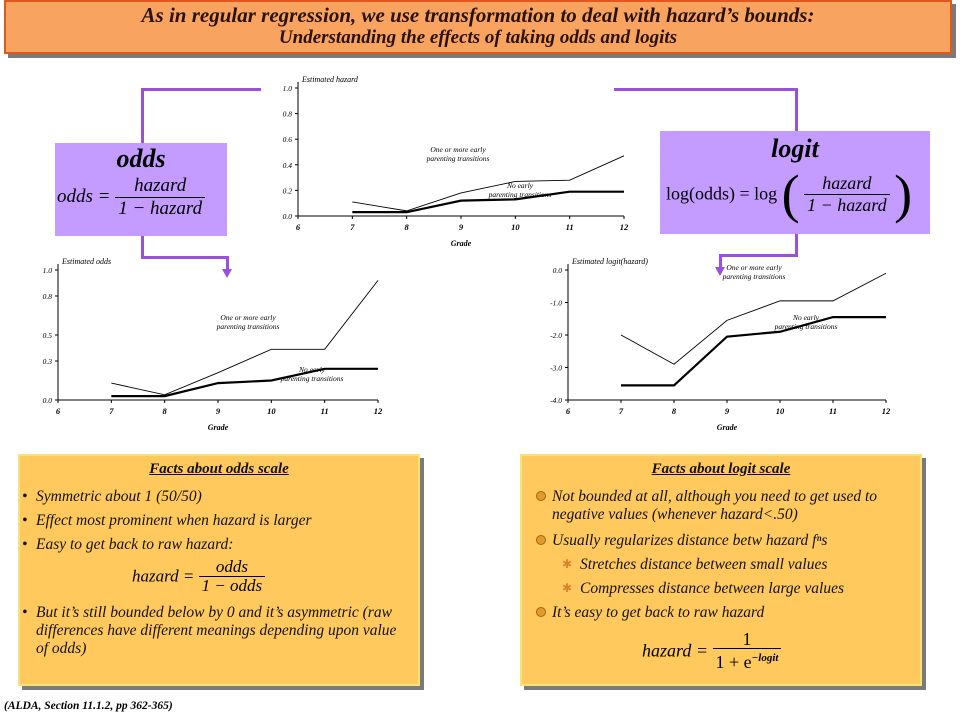  What do you see at coordinates (232, 585) in the screenshot?
I see `odds-inverse-denominator: 1 − odds` at bounding box center [232, 585].